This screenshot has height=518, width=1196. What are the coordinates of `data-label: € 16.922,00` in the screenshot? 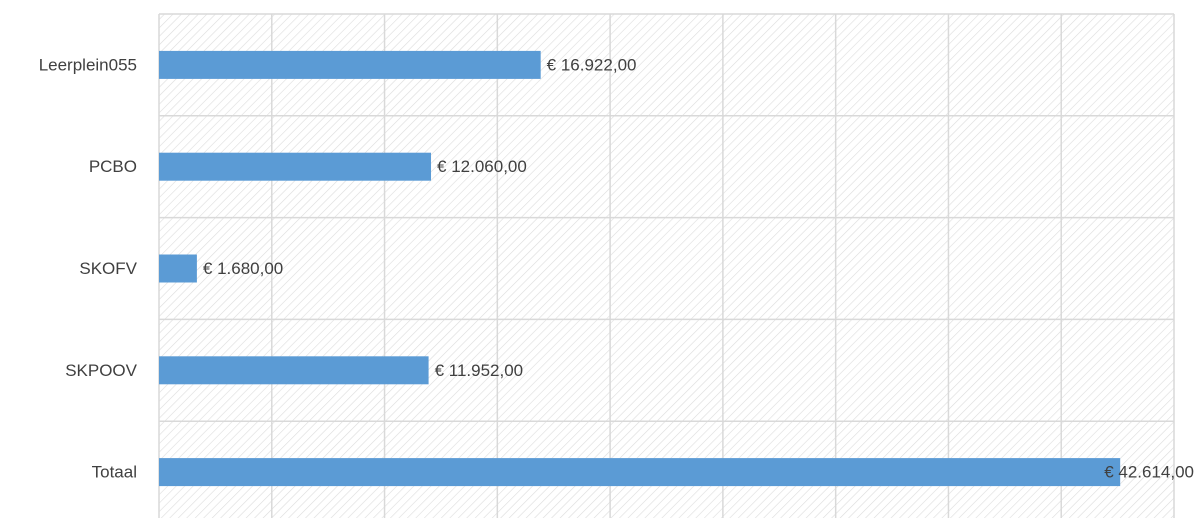 It's located at (592, 64).